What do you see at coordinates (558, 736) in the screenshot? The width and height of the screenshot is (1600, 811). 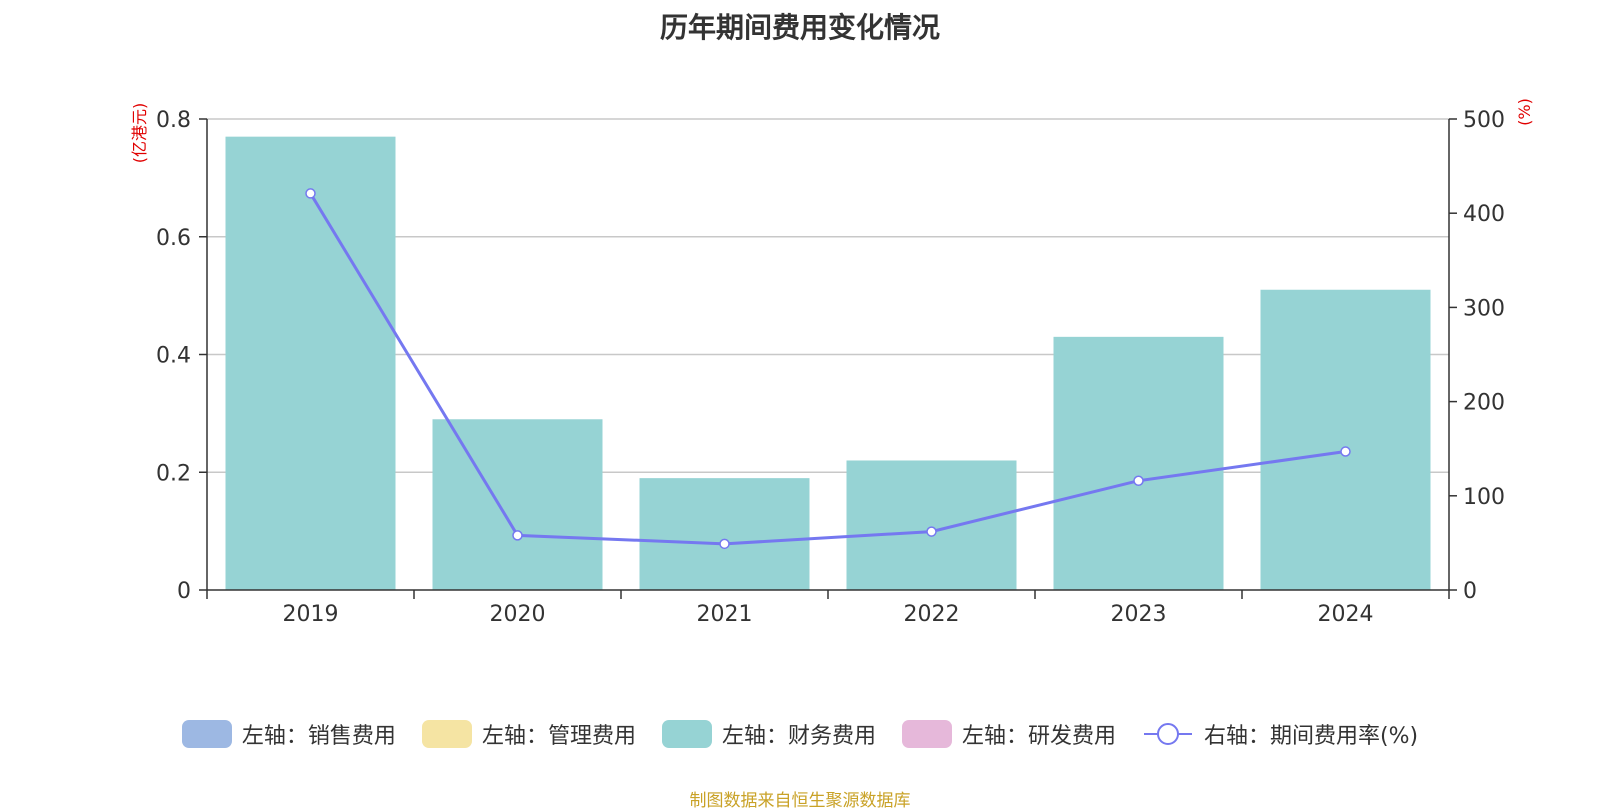 I see `legend-label-admin: 左轴：管理费用` at bounding box center [558, 736].